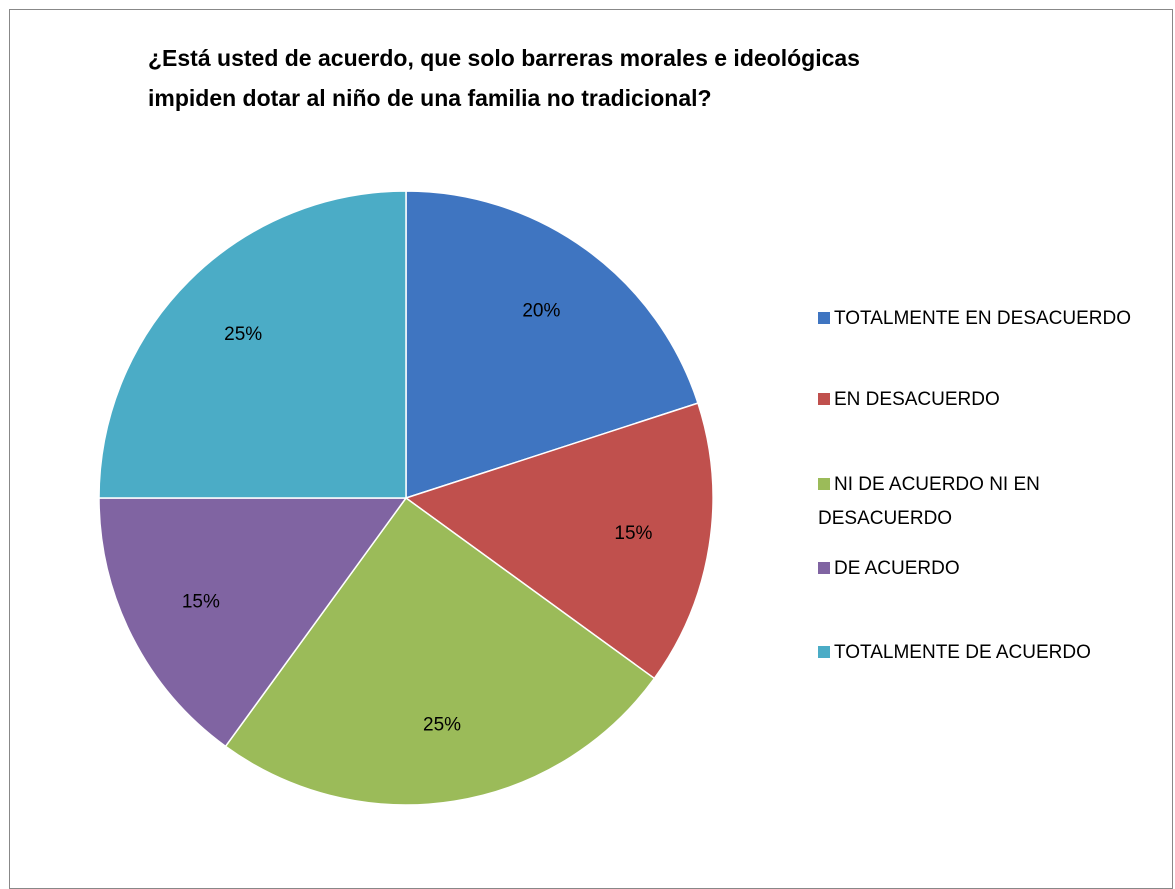 The width and height of the screenshot is (1175, 889). What do you see at coordinates (929, 501) in the screenshot?
I see `legend-label: NI DE ACUERDO NI EN DESACUERDO` at bounding box center [929, 501].